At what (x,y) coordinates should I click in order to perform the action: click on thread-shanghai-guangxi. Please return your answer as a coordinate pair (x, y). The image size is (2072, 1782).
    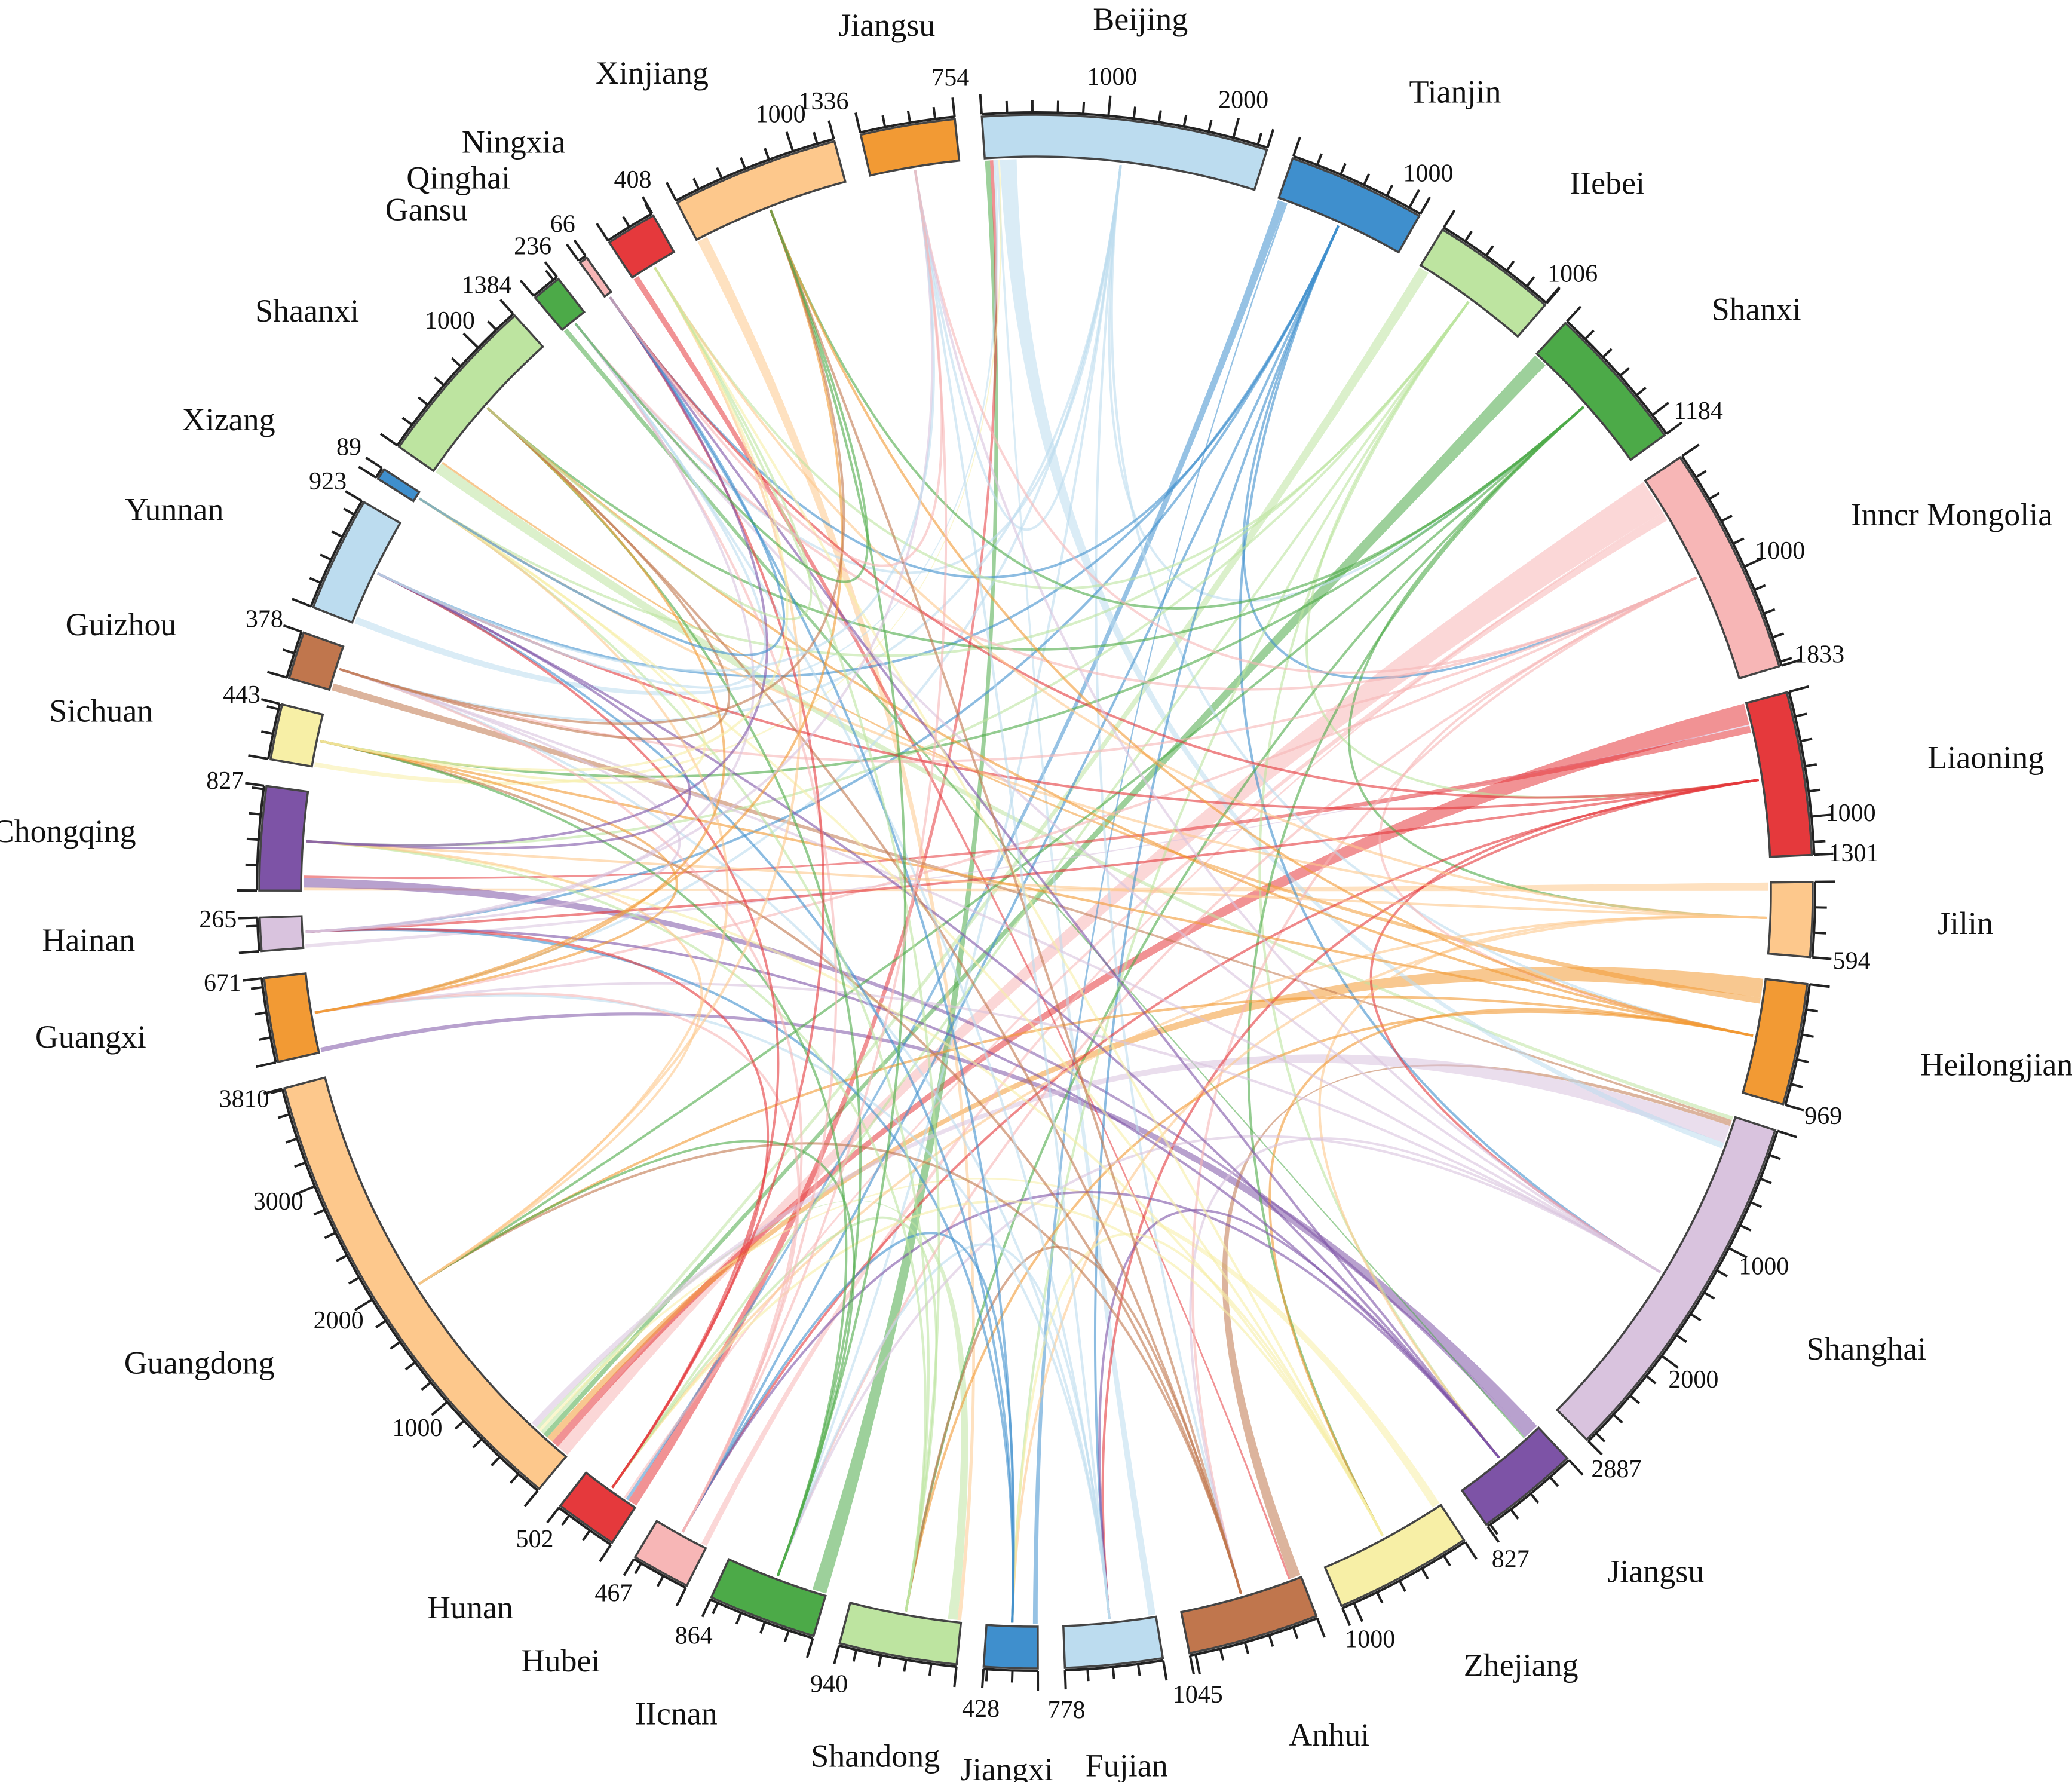
    Looking at the image, I should click on (988, 1127).